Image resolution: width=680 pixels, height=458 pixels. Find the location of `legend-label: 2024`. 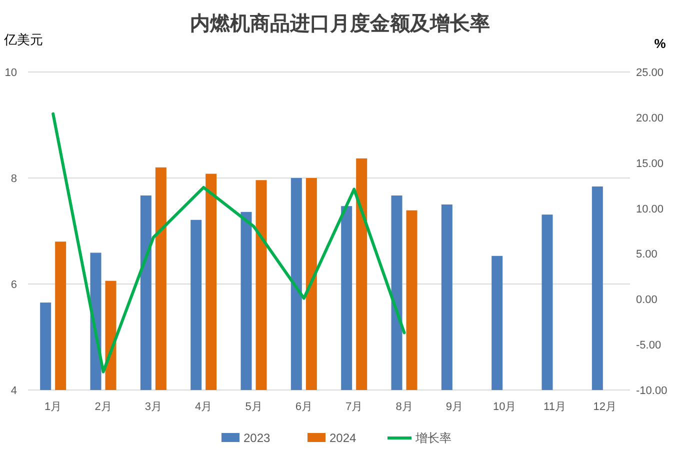

legend-label: 2024 is located at coordinates (343, 438).